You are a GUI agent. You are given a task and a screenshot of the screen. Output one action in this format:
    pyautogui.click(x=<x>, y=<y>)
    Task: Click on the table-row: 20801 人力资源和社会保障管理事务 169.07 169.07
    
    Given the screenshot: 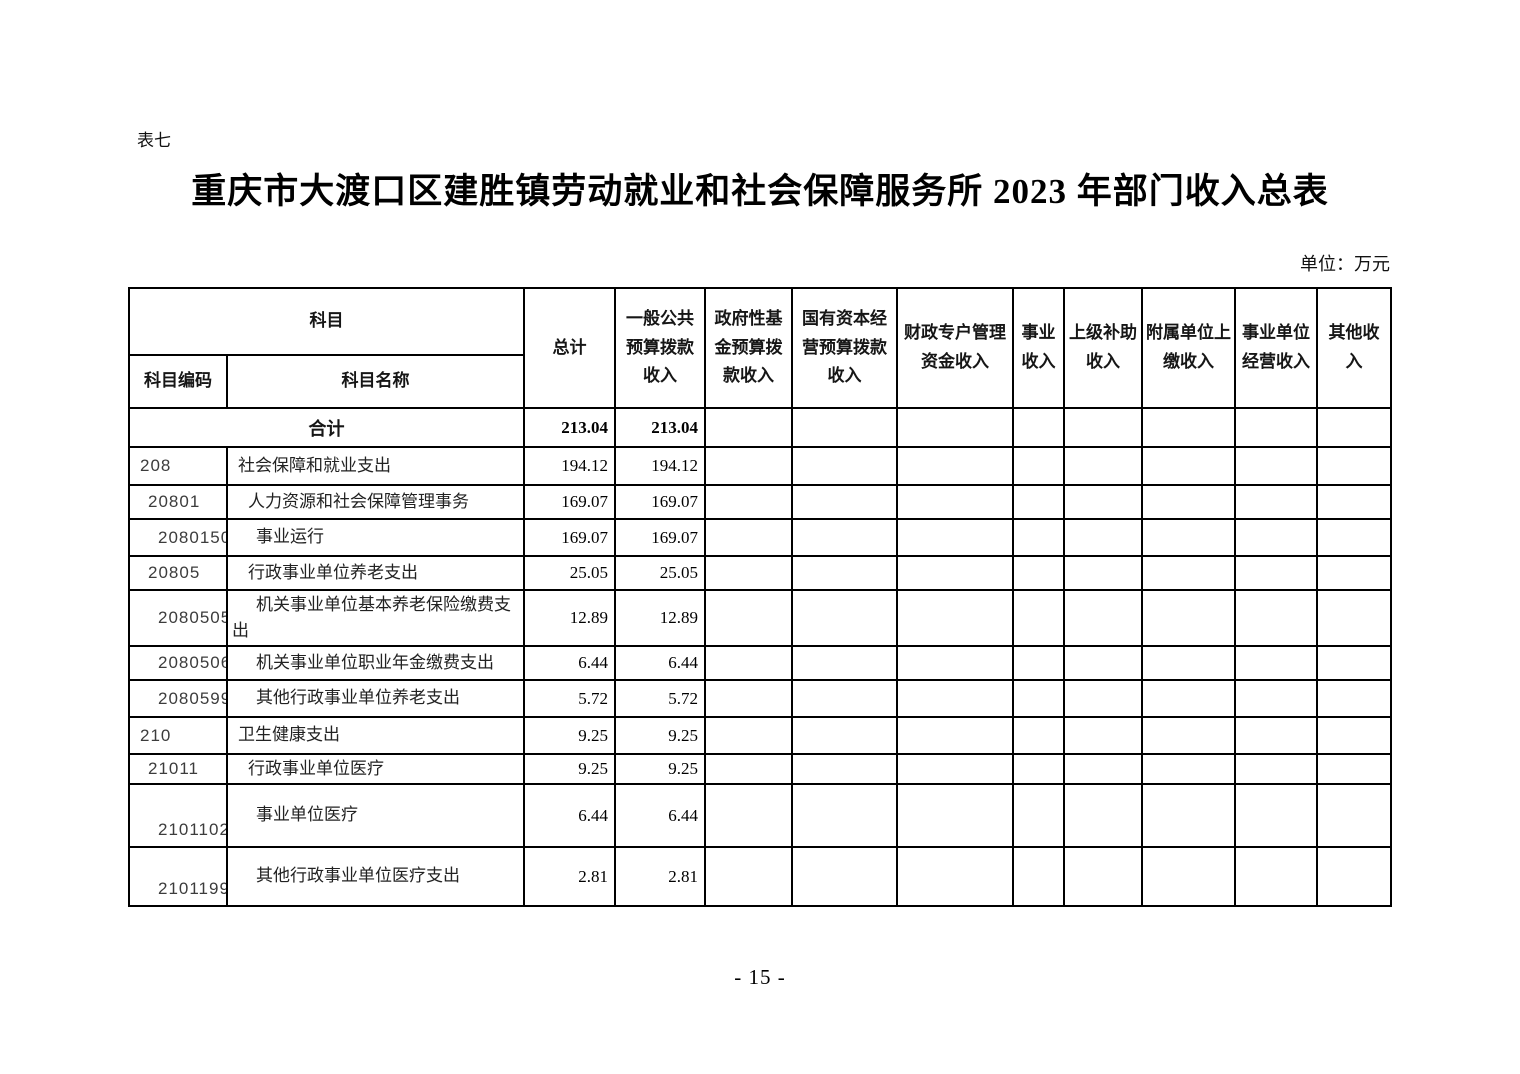 What is the action you would take?
    pyautogui.click(x=760, y=502)
    